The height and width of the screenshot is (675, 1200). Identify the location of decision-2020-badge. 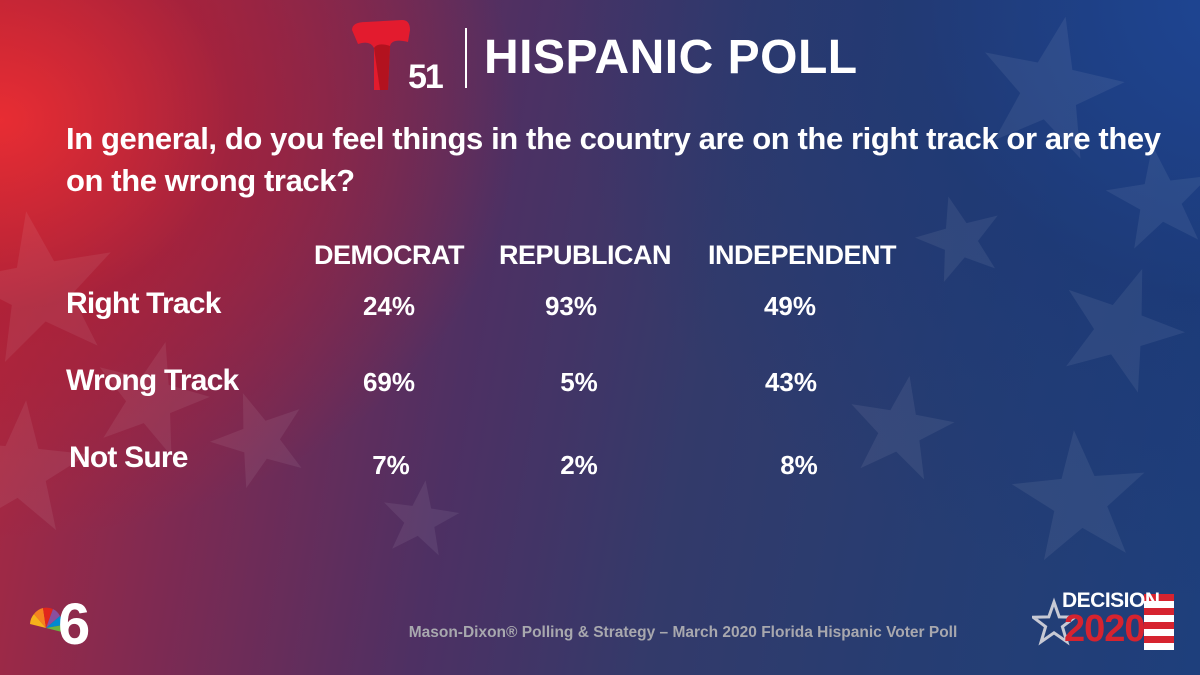
(1103, 622).